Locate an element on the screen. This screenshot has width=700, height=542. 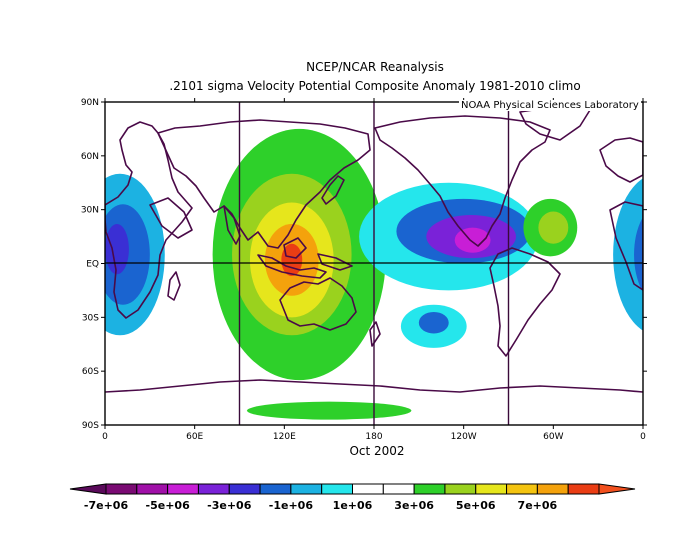
coast-antarctica is located at coordinates (374, 386).